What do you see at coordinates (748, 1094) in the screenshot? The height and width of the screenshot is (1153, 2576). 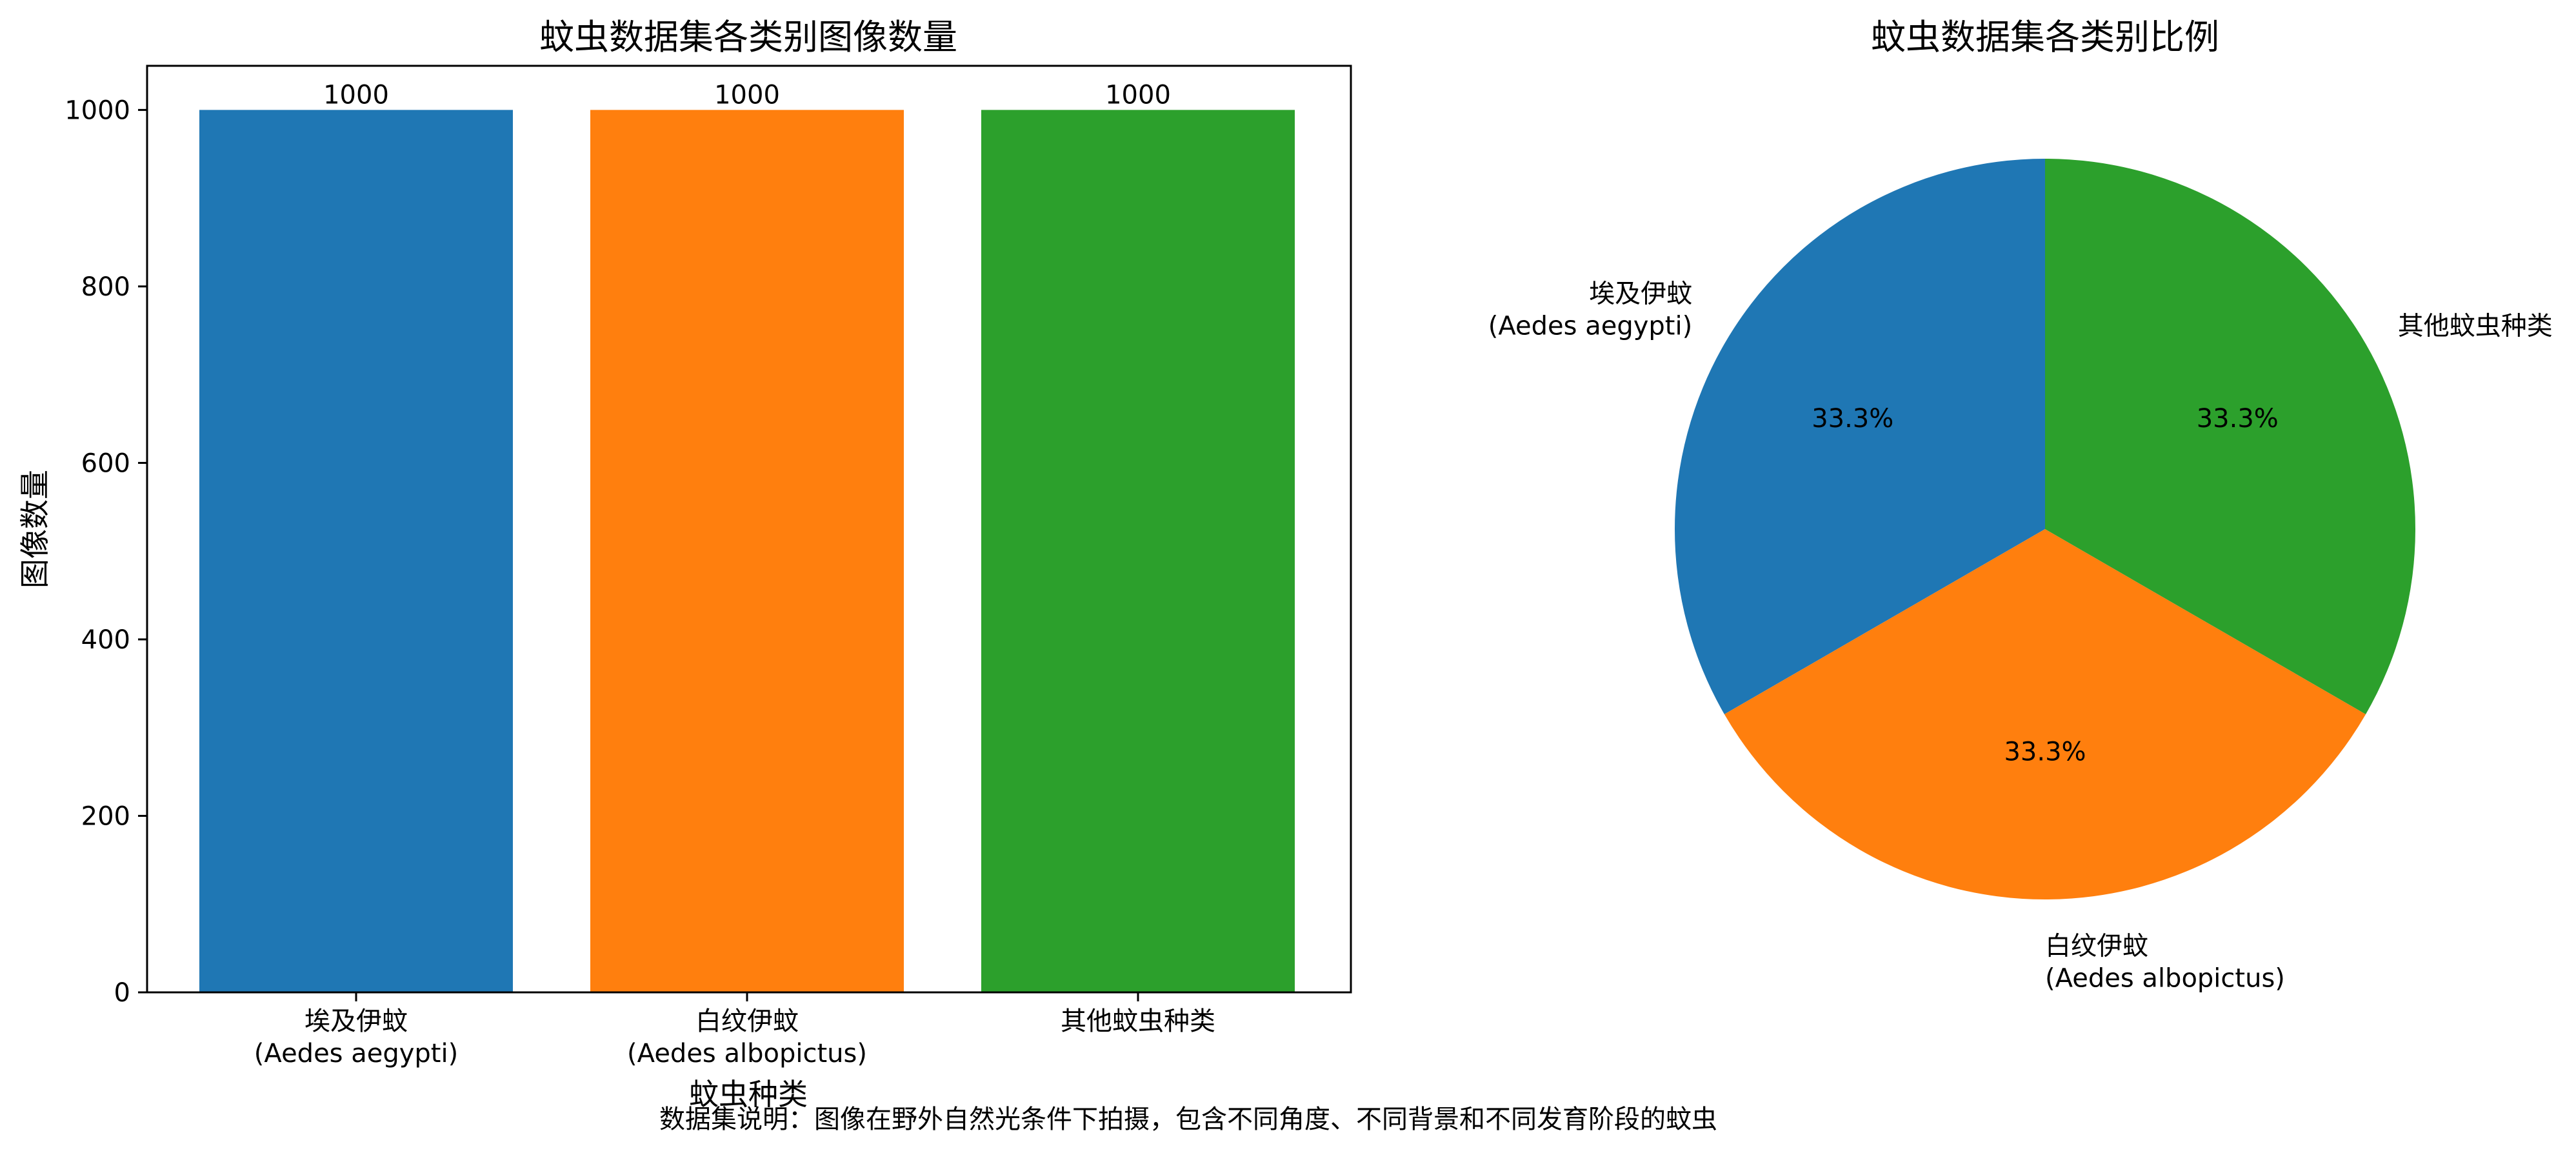 I see `x-axis-label: 蚊虫种类` at bounding box center [748, 1094].